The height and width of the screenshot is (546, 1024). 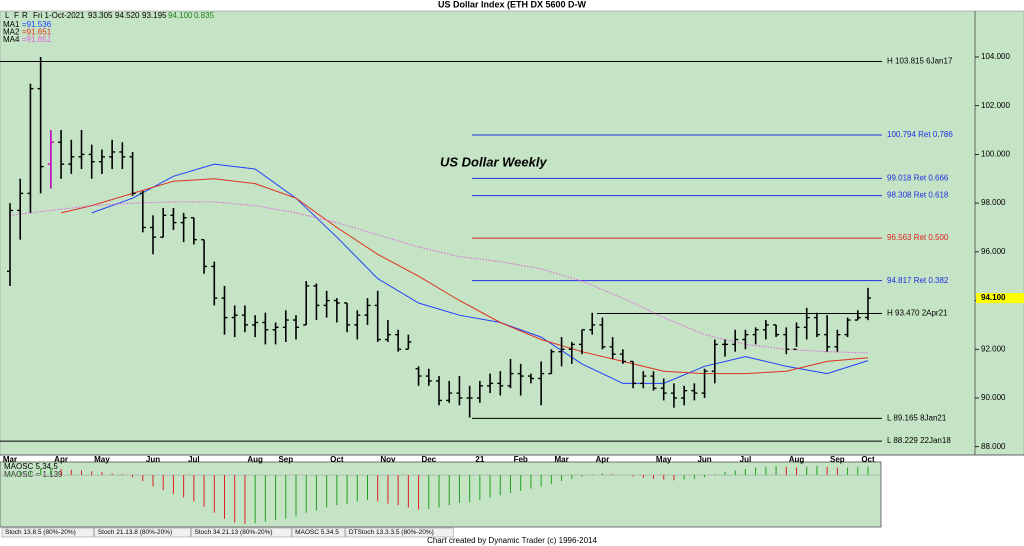 What do you see at coordinates (918, 237) in the screenshot?
I see `level-label: 96.563 Ret 0.500` at bounding box center [918, 237].